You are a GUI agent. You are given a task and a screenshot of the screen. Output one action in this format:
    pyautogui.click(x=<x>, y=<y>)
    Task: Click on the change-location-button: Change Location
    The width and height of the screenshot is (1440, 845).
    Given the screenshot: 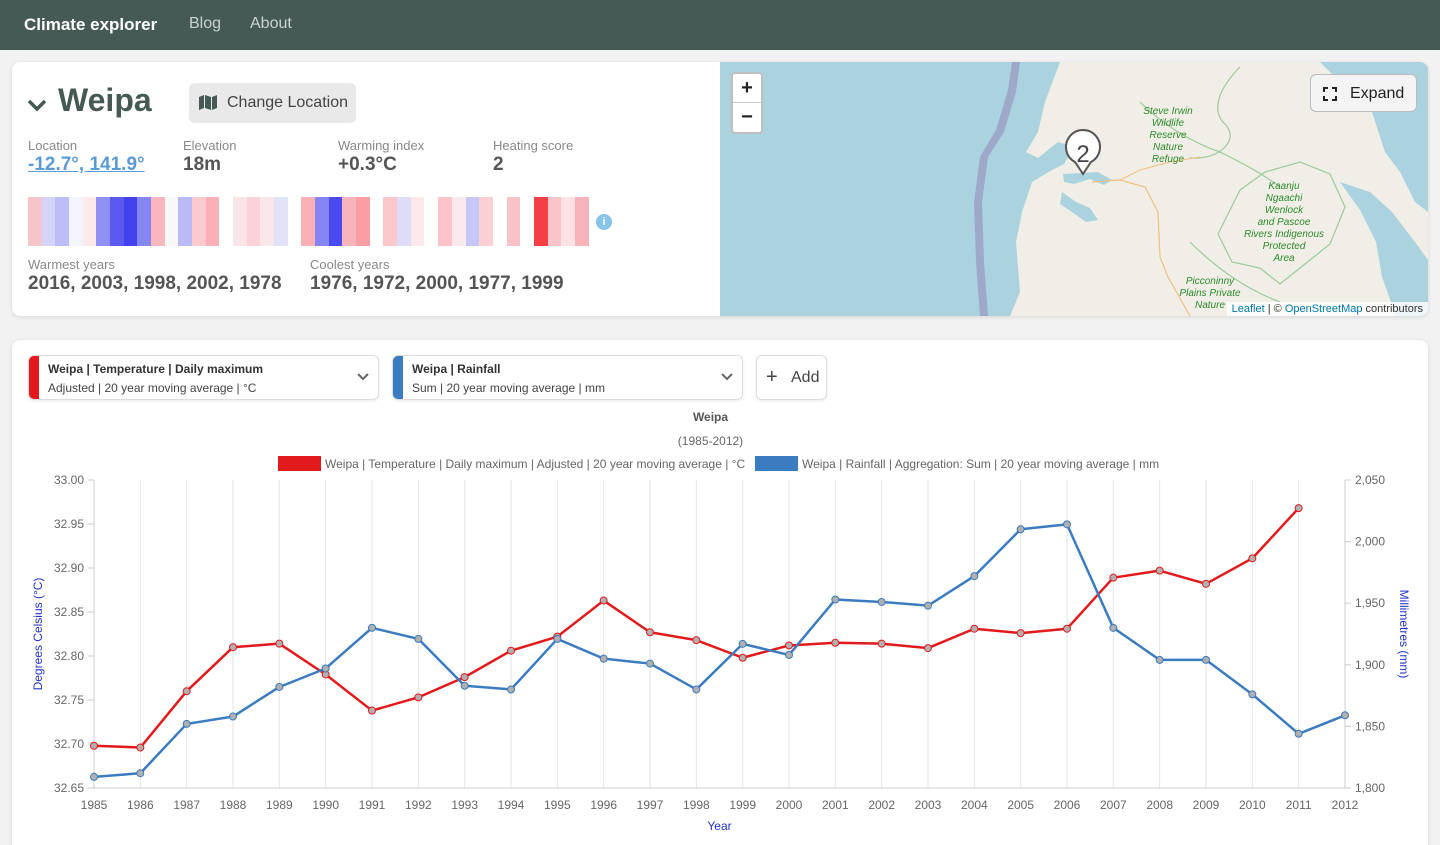 What is the action you would take?
    pyautogui.click(x=272, y=103)
    